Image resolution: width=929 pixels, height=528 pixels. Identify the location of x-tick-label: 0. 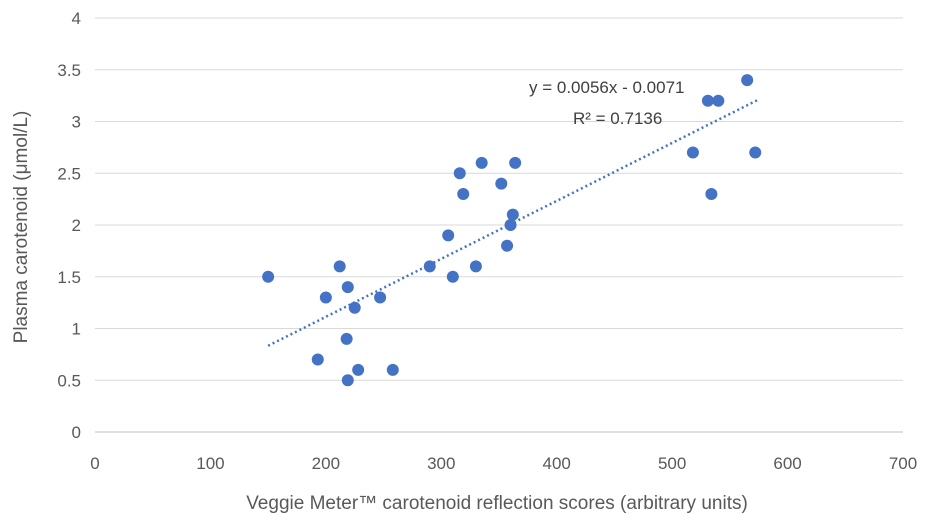
(94, 463).